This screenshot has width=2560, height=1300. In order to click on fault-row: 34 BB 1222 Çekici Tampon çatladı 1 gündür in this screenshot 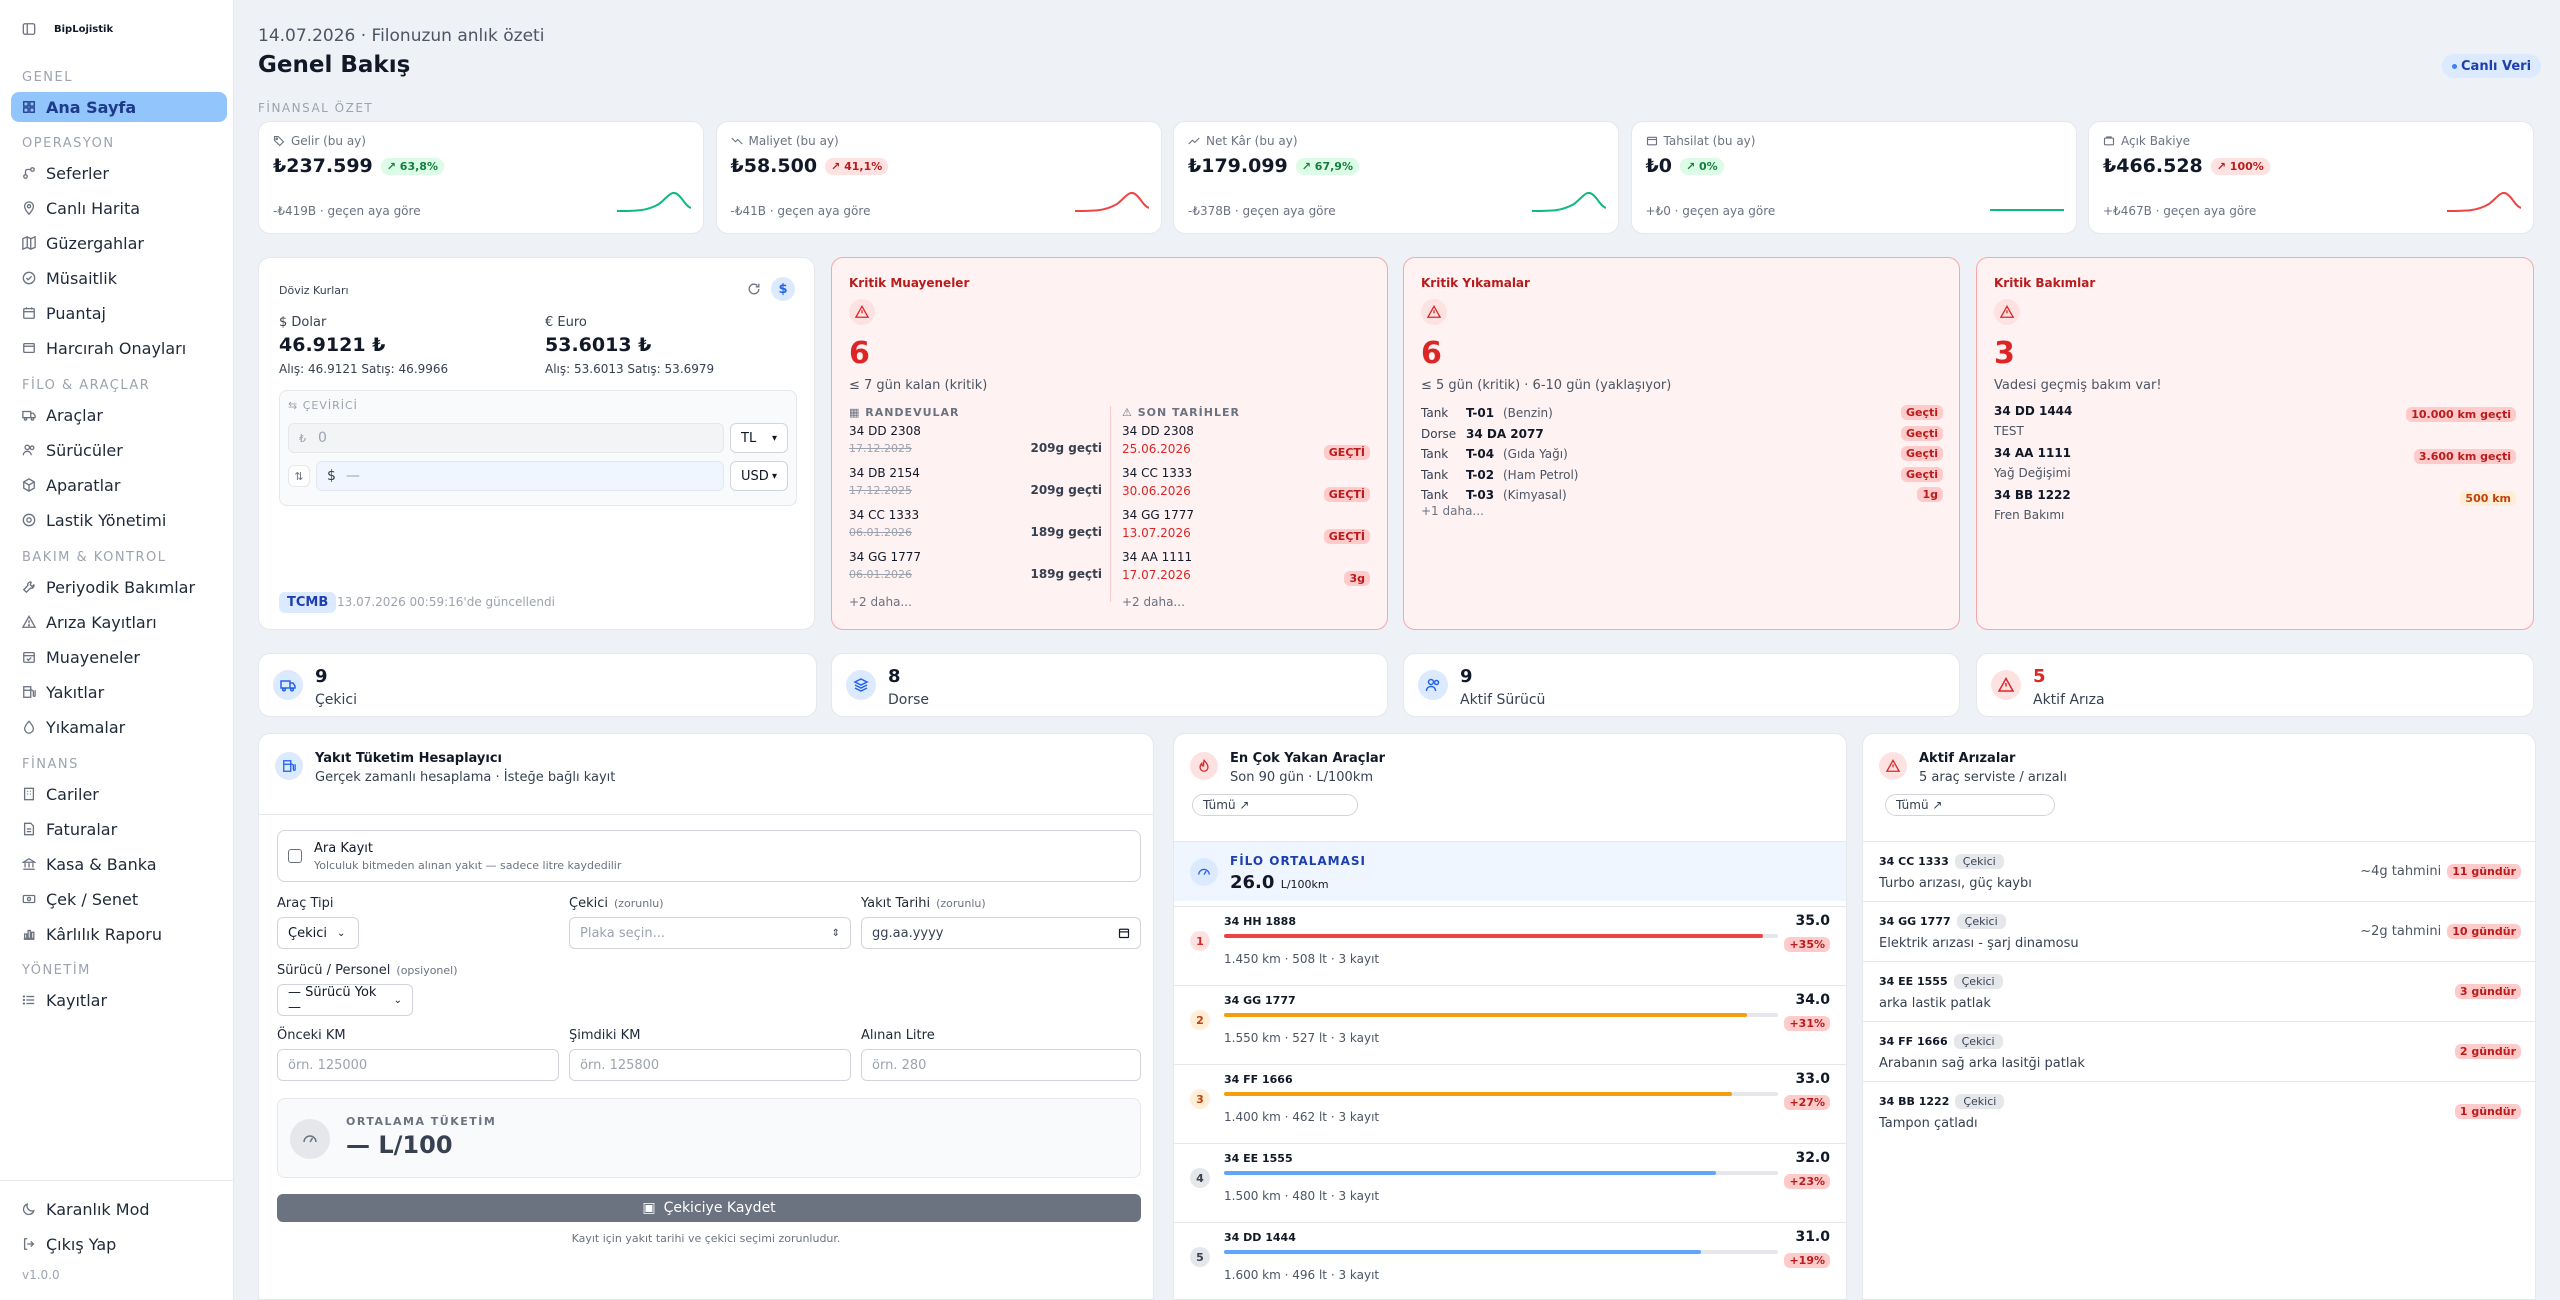, I will do `click(2199, 1111)`.